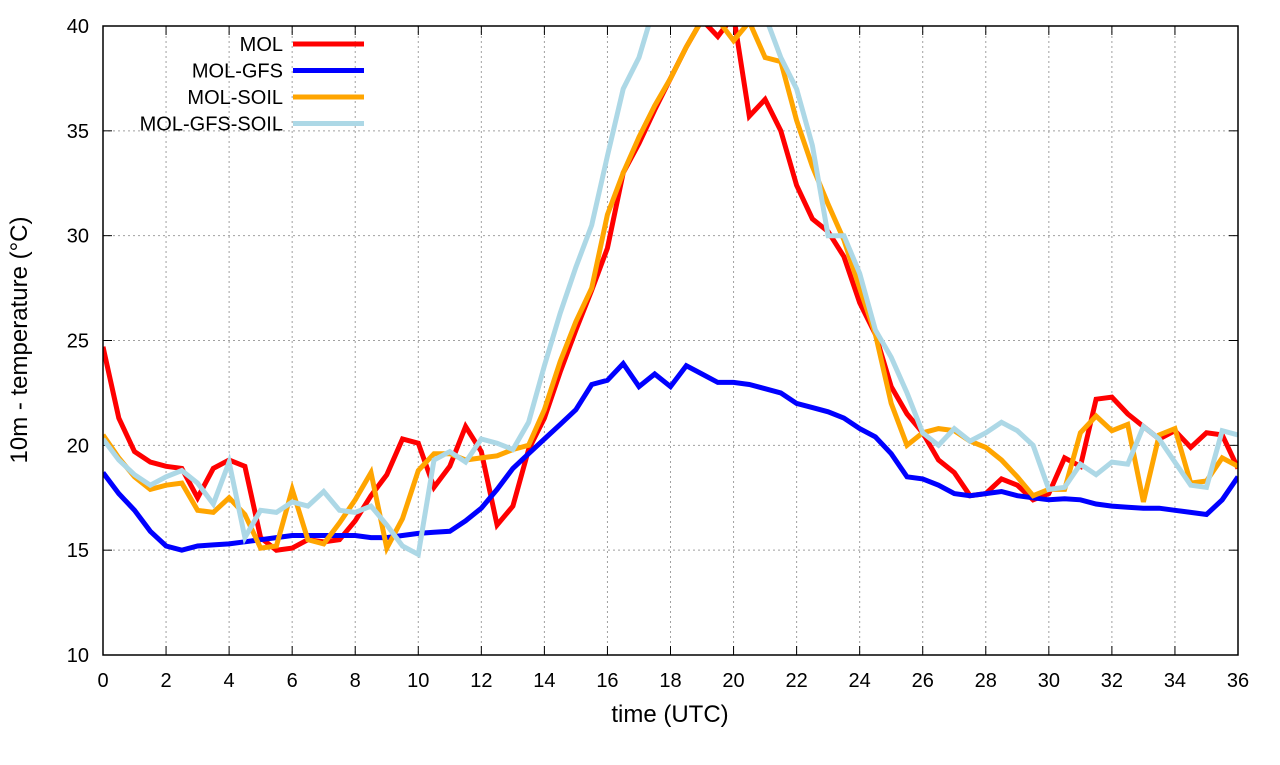 This screenshot has height=765, width=1280. What do you see at coordinates (78, 27) in the screenshot?
I see `y-tick-label: 40` at bounding box center [78, 27].